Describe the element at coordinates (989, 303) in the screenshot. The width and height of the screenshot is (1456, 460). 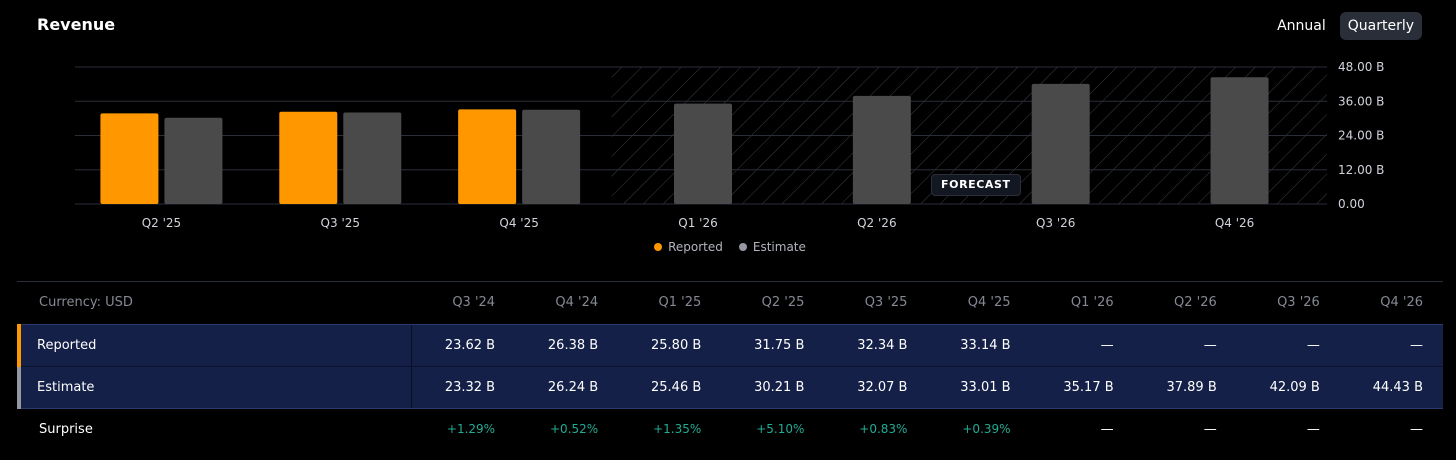
I see `period-header: Q4 '25` at that location.